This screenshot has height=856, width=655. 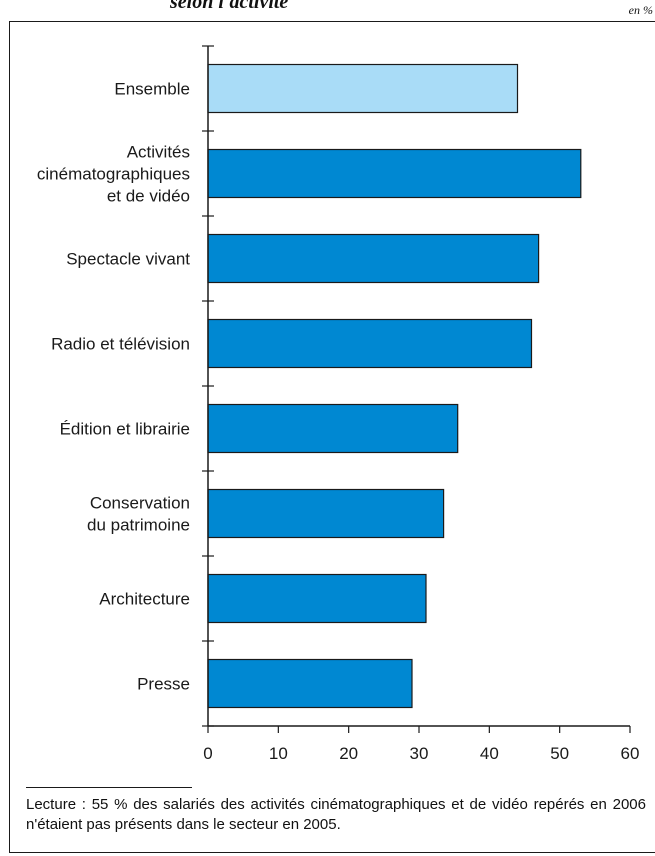 What do you see at coordinates (559, 753) in the screenshot?
I see `x-tick-label: 50` at bounding box center [559, 753].